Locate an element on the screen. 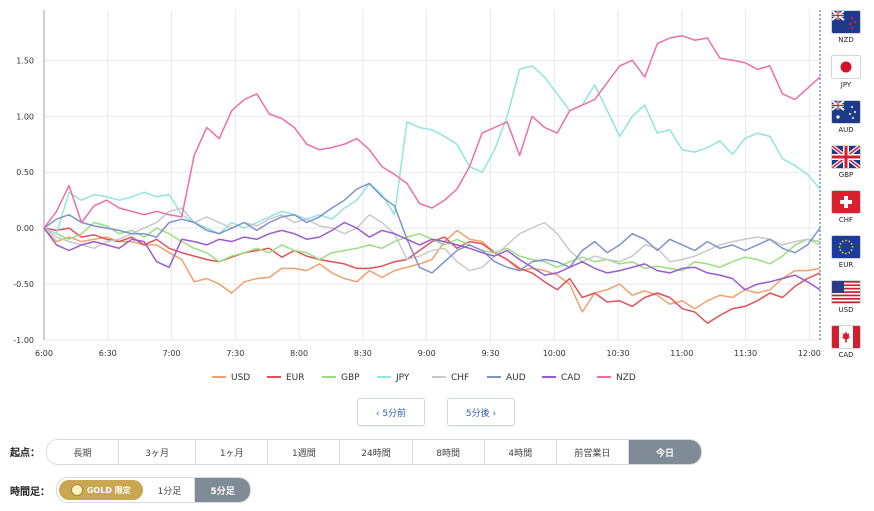 The width and height of the screenshot is (874, 511). flag-eur: EUR is located at coordinates (846, 252).